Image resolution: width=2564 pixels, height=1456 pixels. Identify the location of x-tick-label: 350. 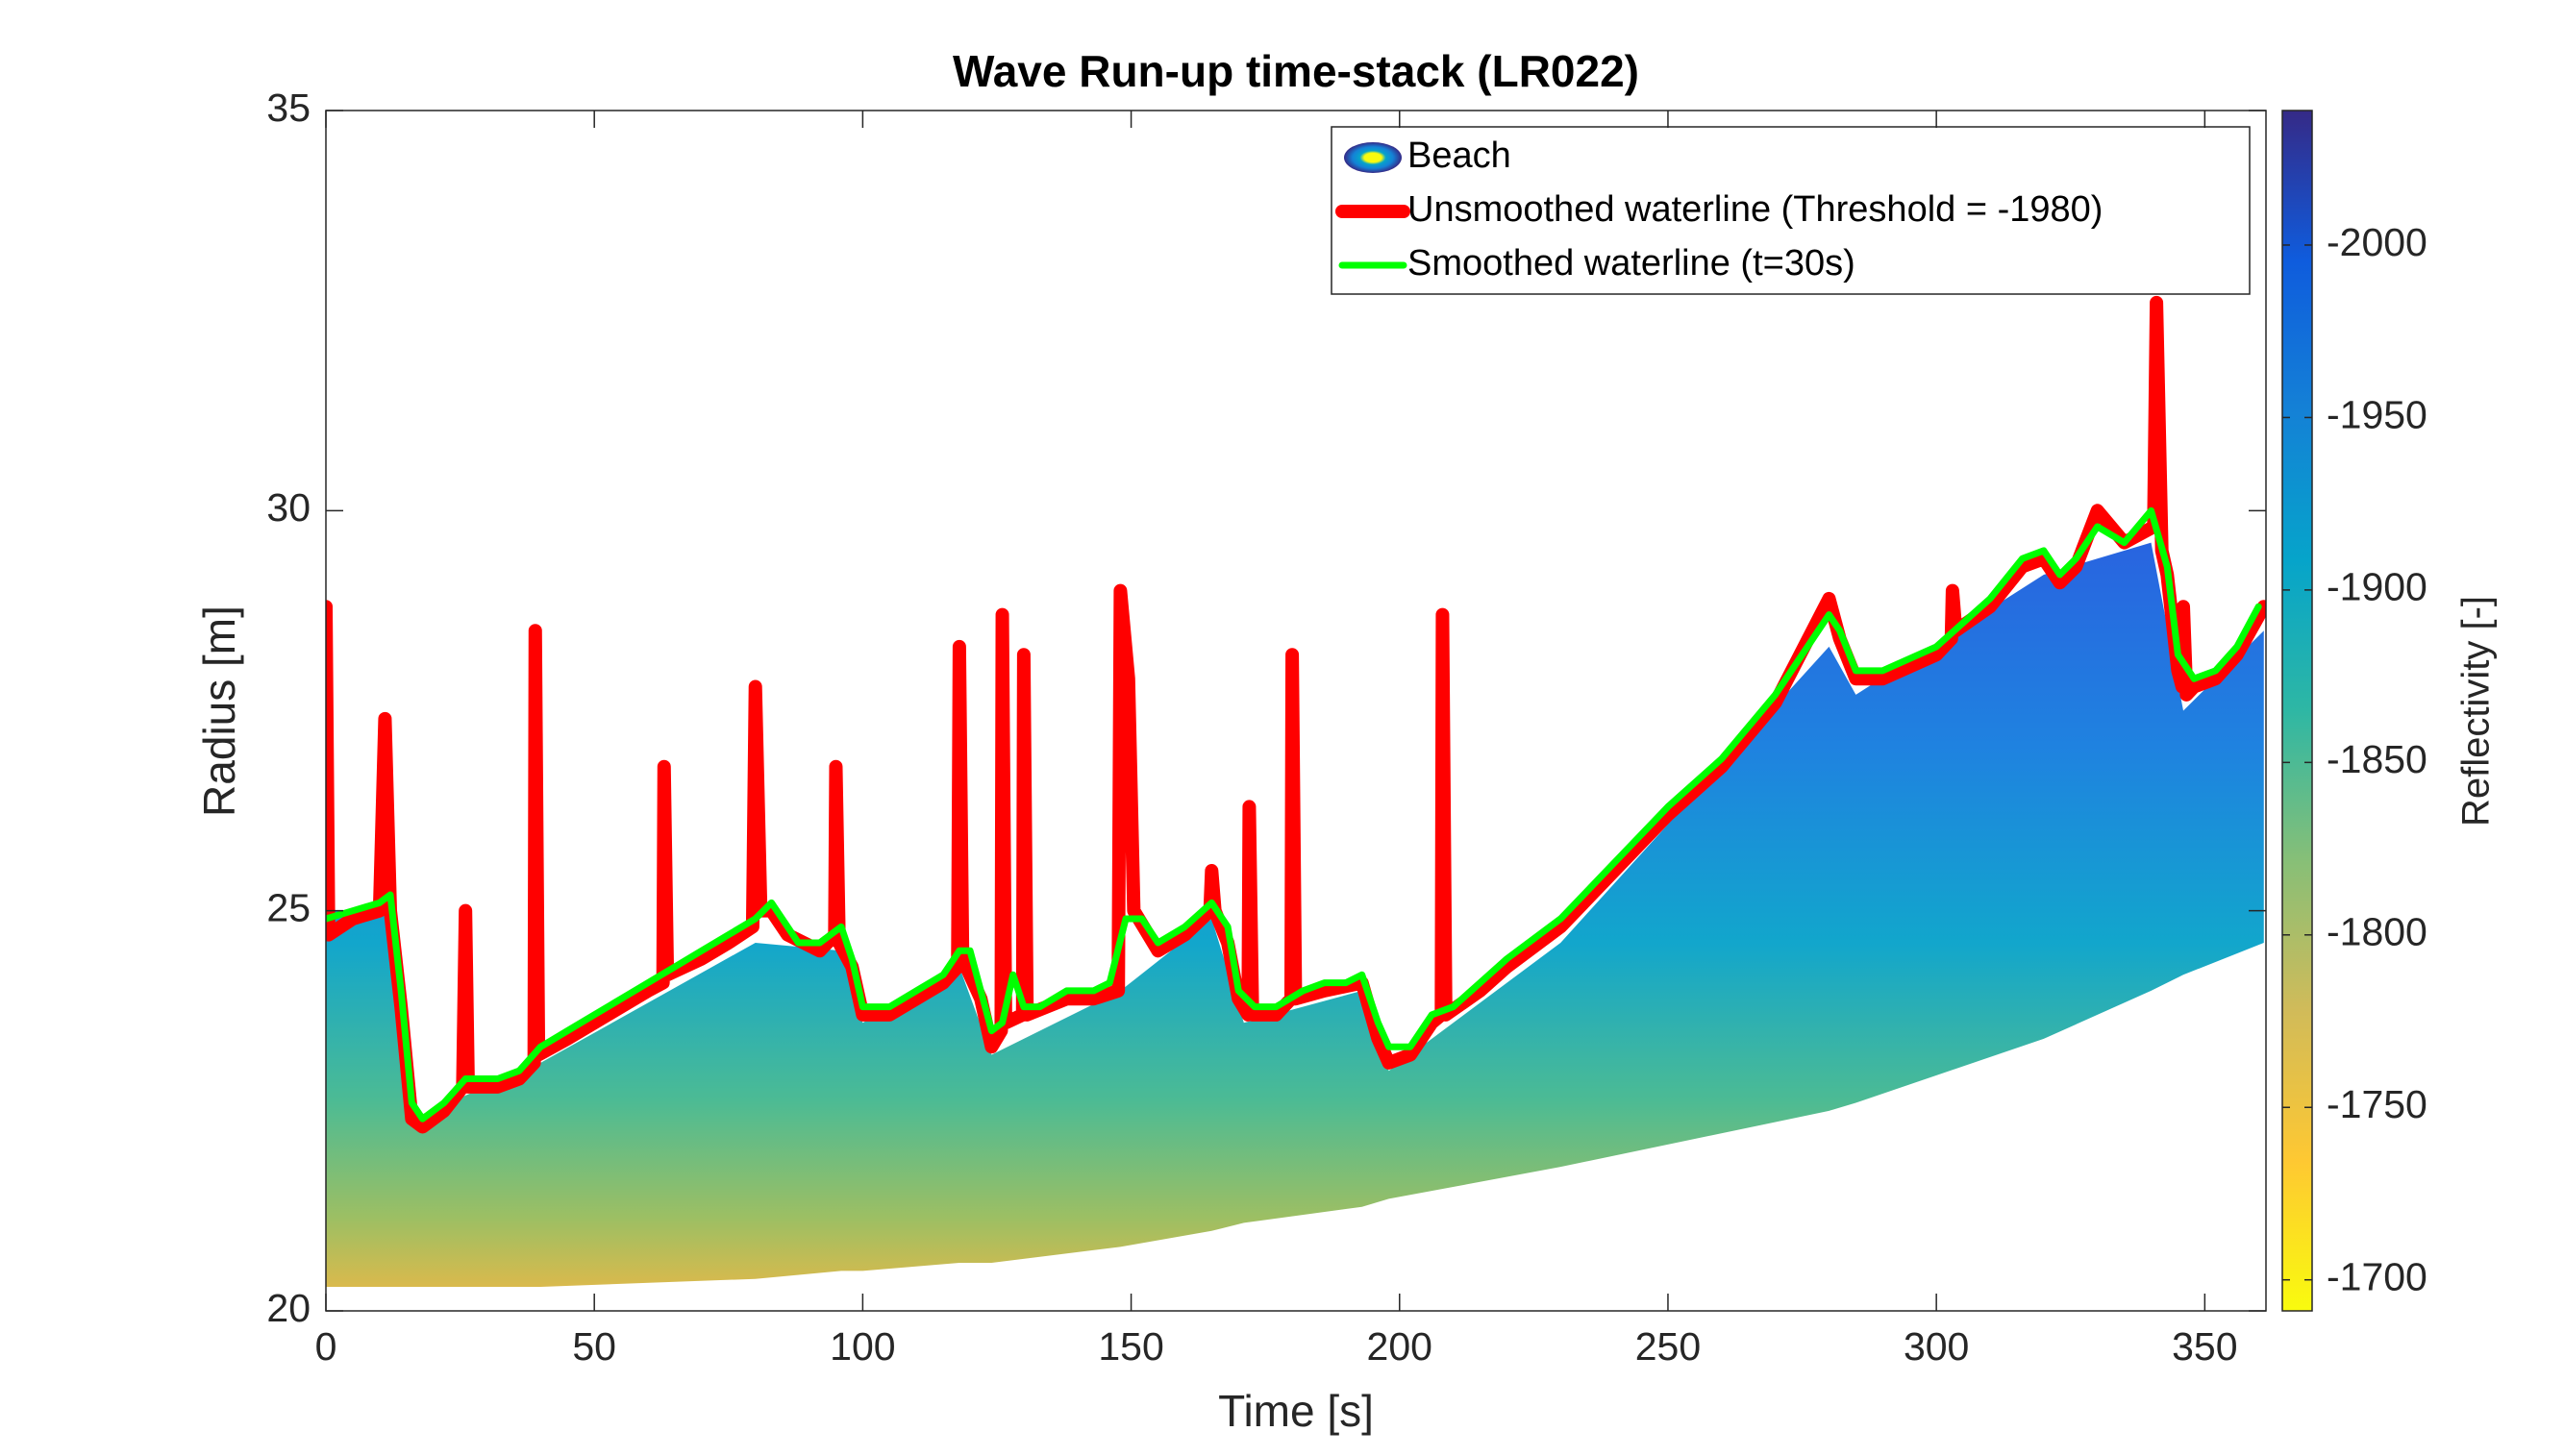
(2204, 1346).